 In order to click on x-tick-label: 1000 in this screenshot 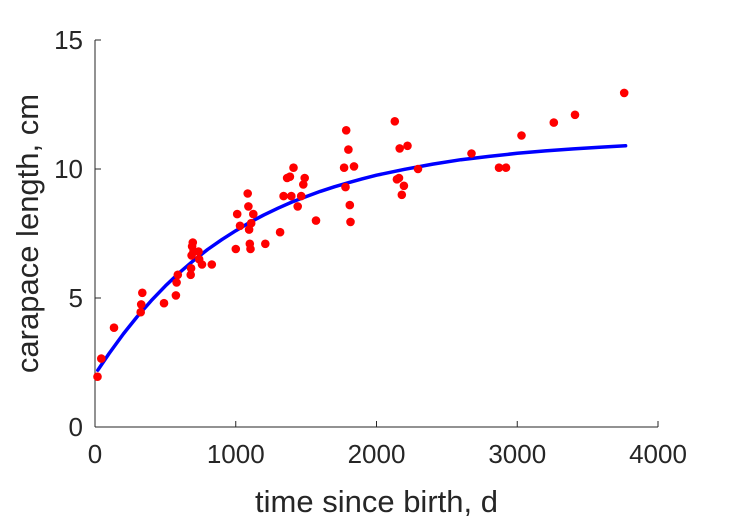, I will do `click(236, 454)`.